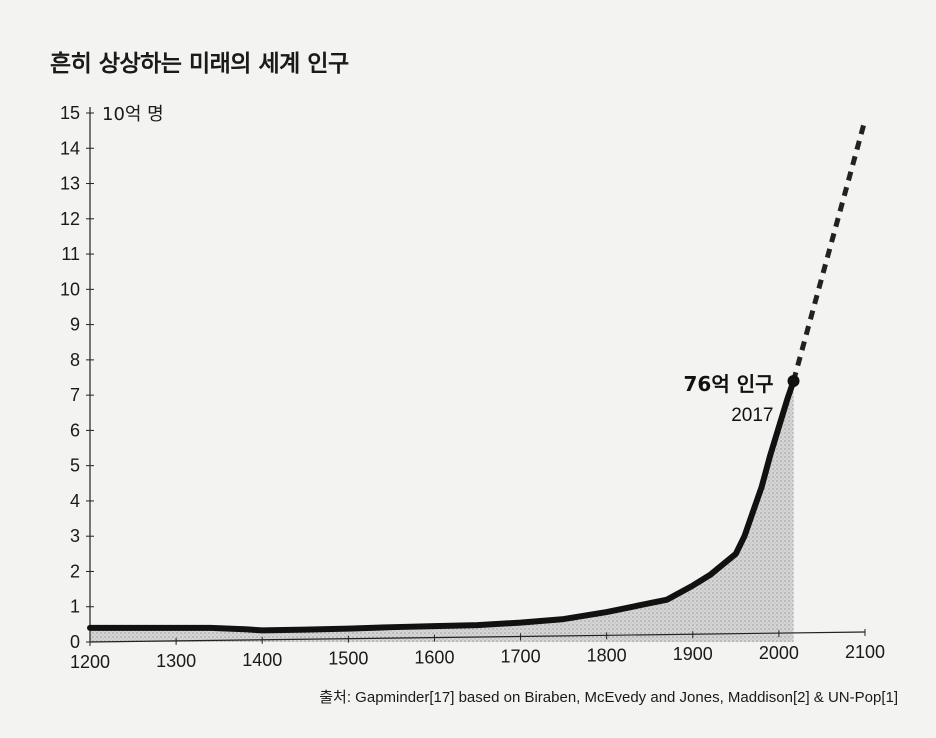 The image size is (936, 738). Describe the element at coordinates (75, 571) in the screenshot. I see `y-tick-label: 2` at that location.